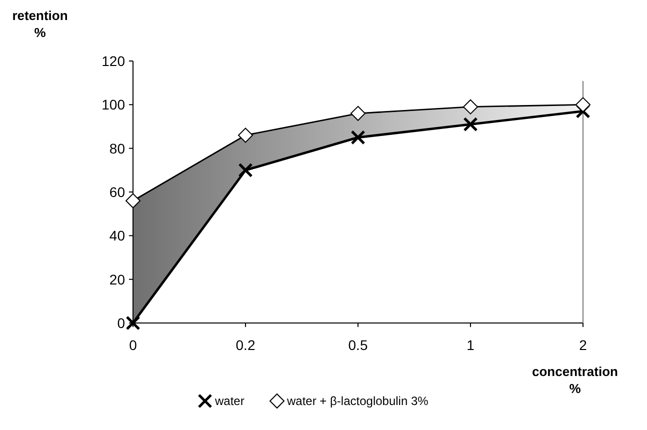 This screenshot has width=647, height=430. What do you see at coordinates (121, 323) in the screenshot?
I see `y-tick-label: 0` at bounding box center [121, 323].